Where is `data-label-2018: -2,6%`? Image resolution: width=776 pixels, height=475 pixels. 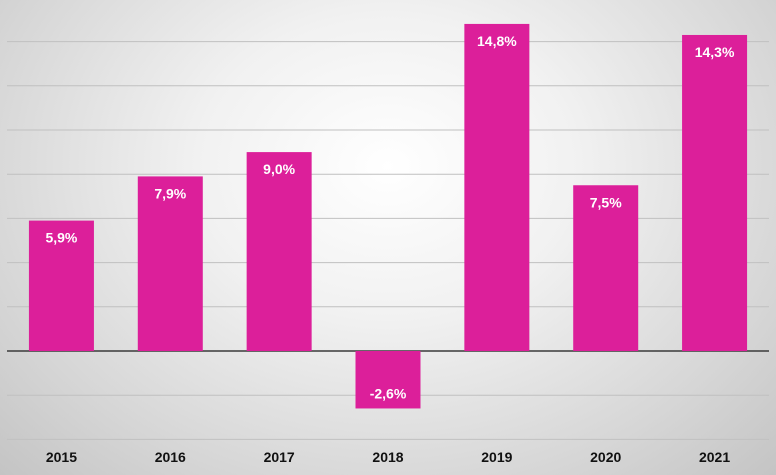
data-label-2018: -2,6% is located at coordinates (388, 393).